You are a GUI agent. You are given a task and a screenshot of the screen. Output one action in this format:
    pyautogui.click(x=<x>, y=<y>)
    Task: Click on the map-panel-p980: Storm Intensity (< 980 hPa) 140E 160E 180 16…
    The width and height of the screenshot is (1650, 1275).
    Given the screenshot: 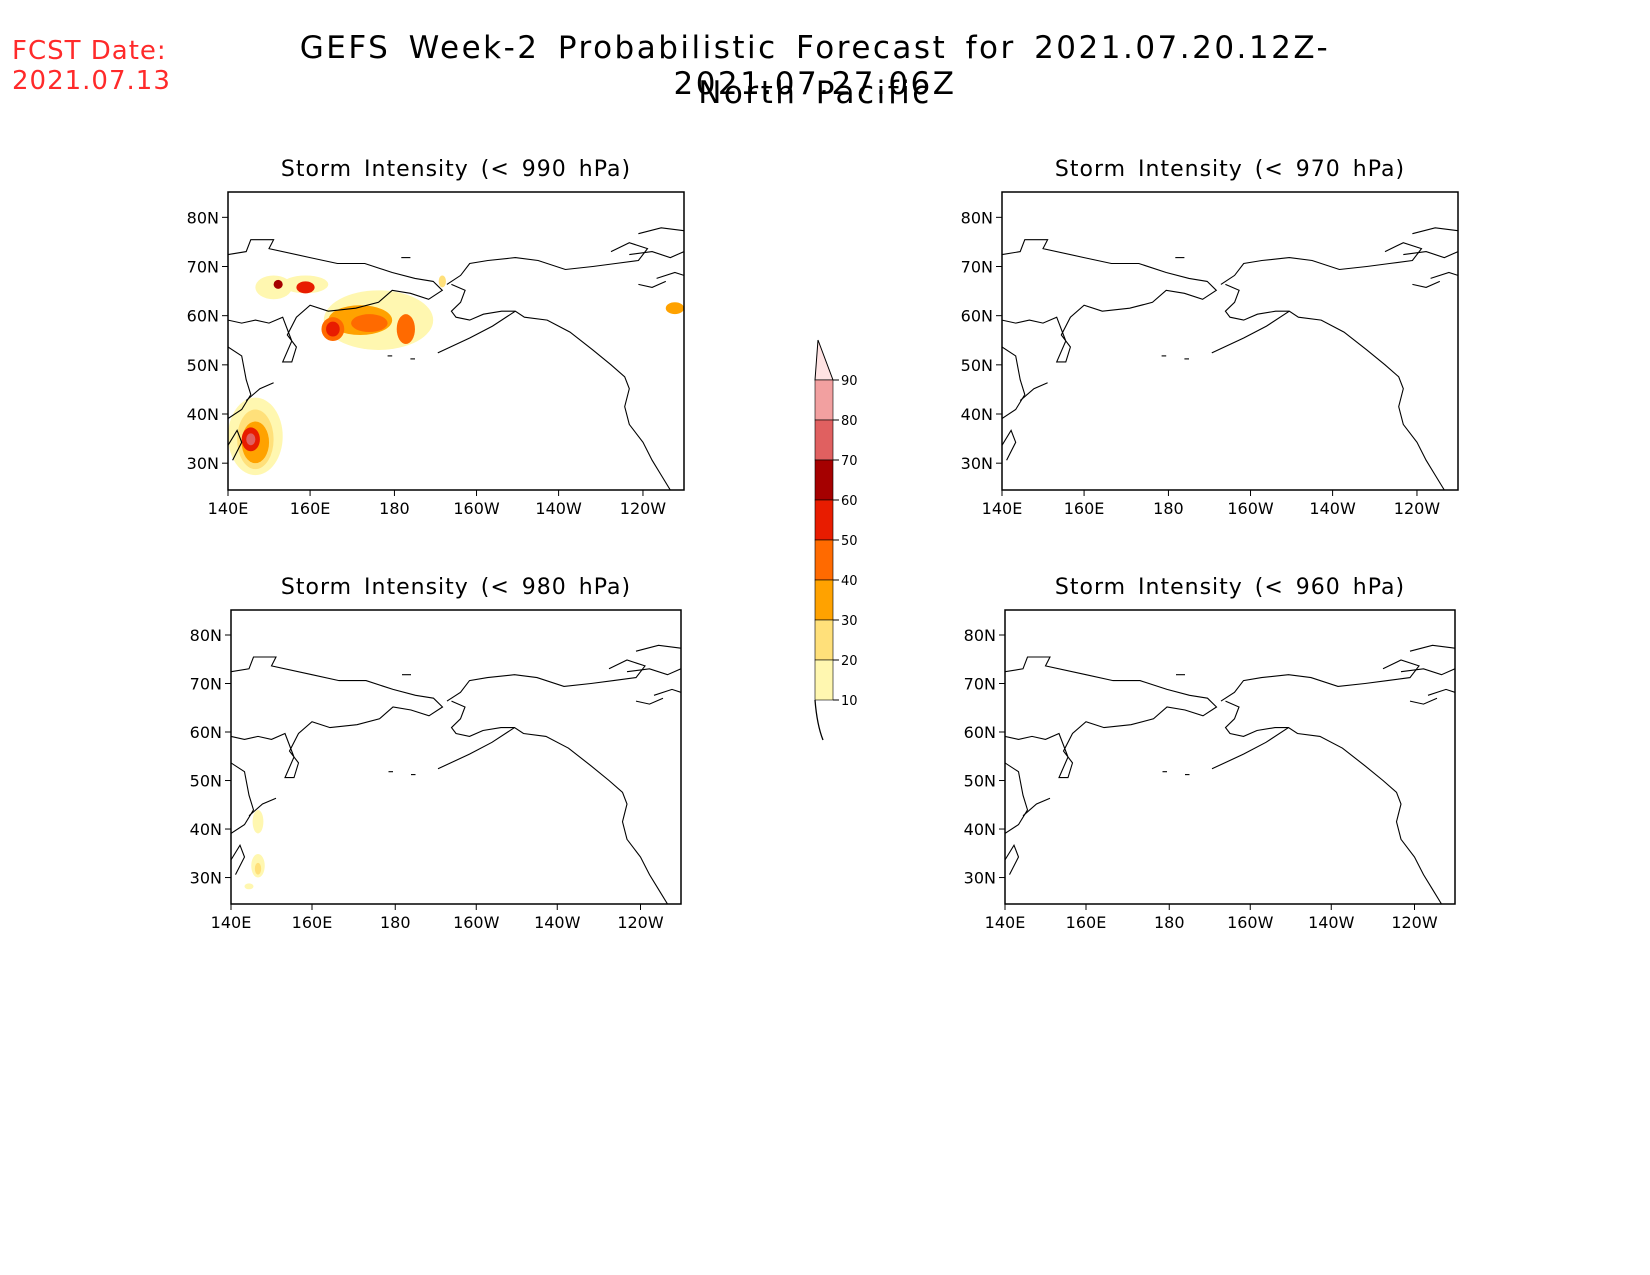 What is the action you would take?
    pyautogui.click(x=436, y=753)
    